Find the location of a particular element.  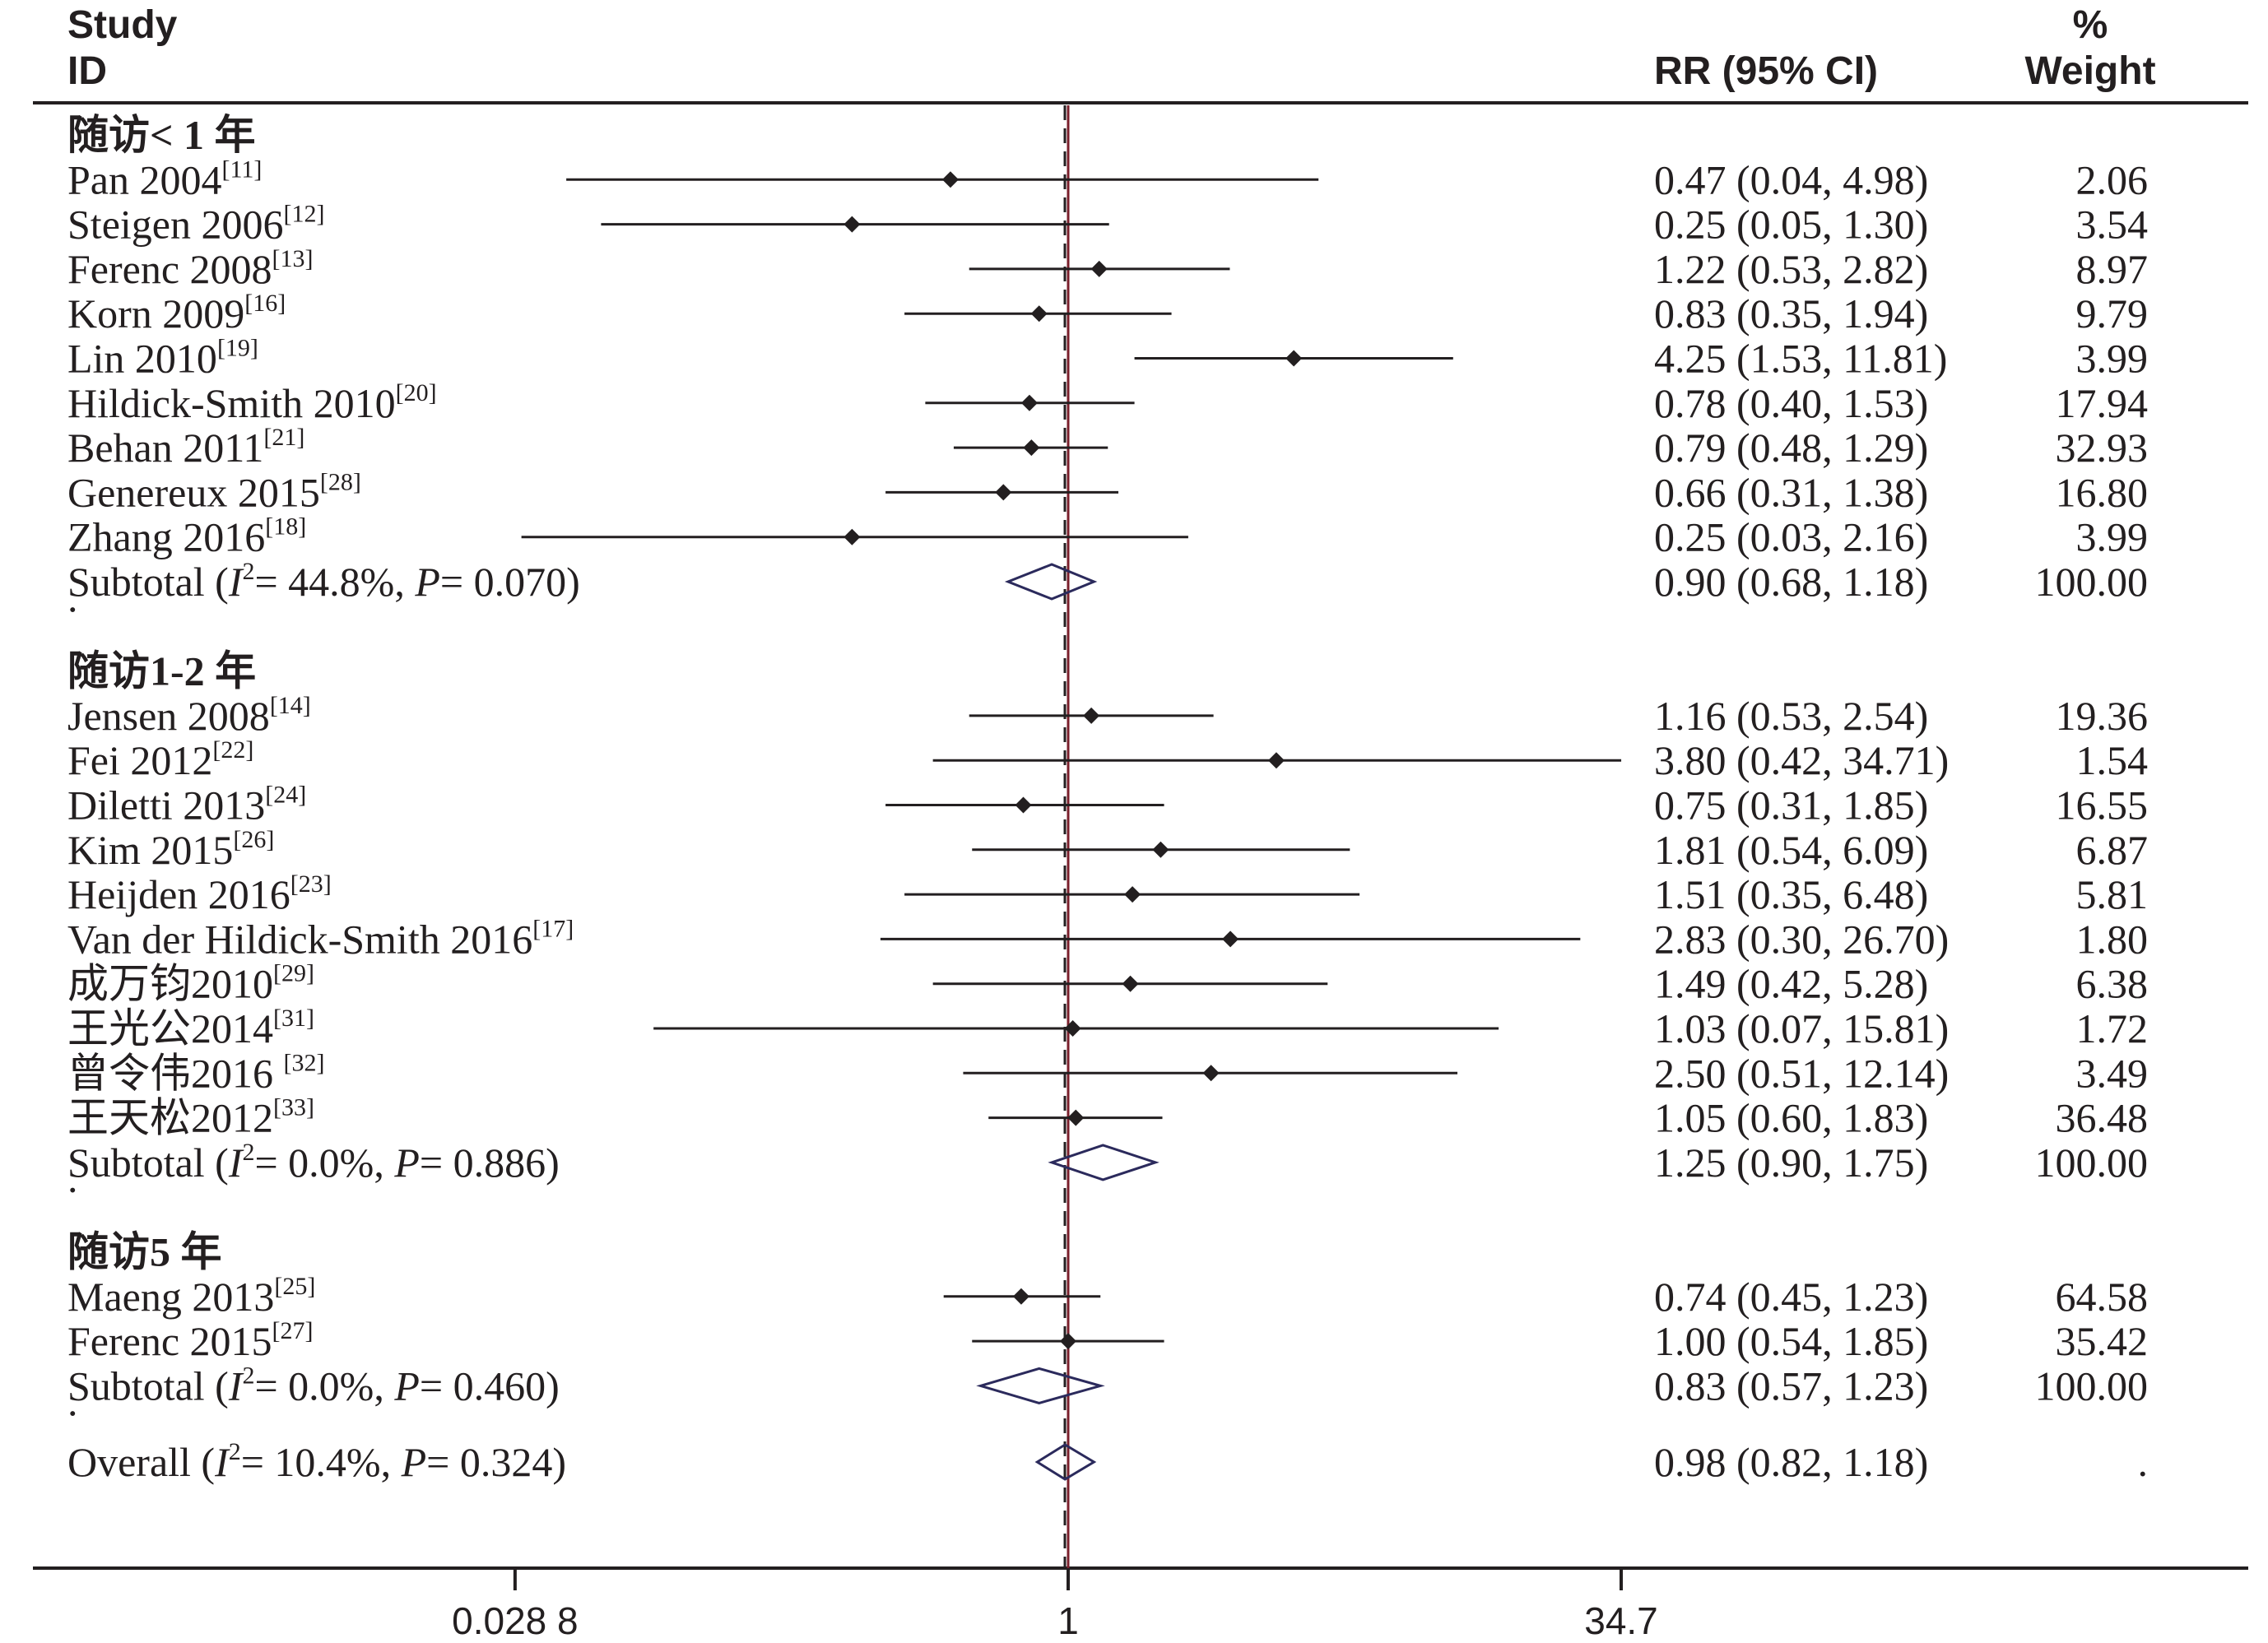

group-title: 随访1-2 年 is located at coordinates (161, 671).